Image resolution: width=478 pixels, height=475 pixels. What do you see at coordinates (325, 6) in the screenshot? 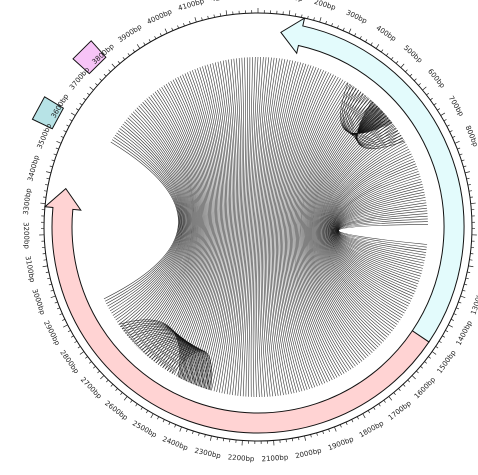
I see `tick-label: 200bp` at bounding box center [325, 6].